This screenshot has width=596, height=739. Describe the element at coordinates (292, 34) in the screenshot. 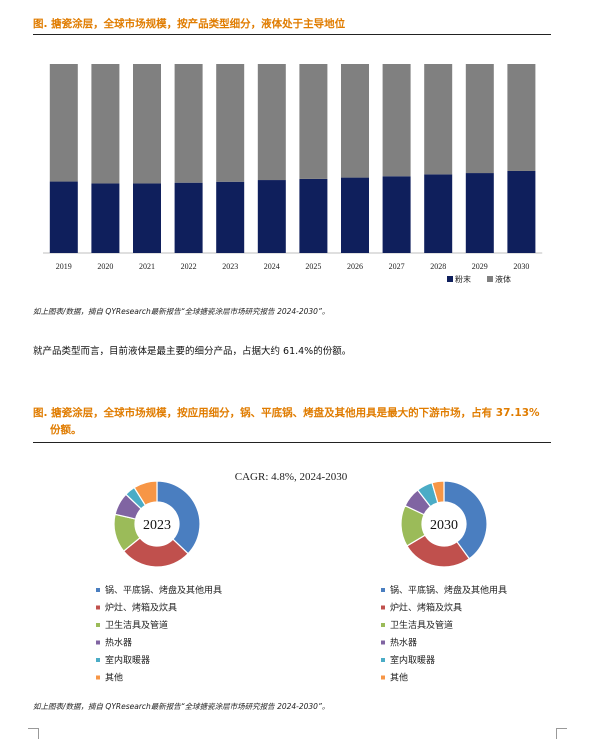

I see `figure1-title-rule` at that location.